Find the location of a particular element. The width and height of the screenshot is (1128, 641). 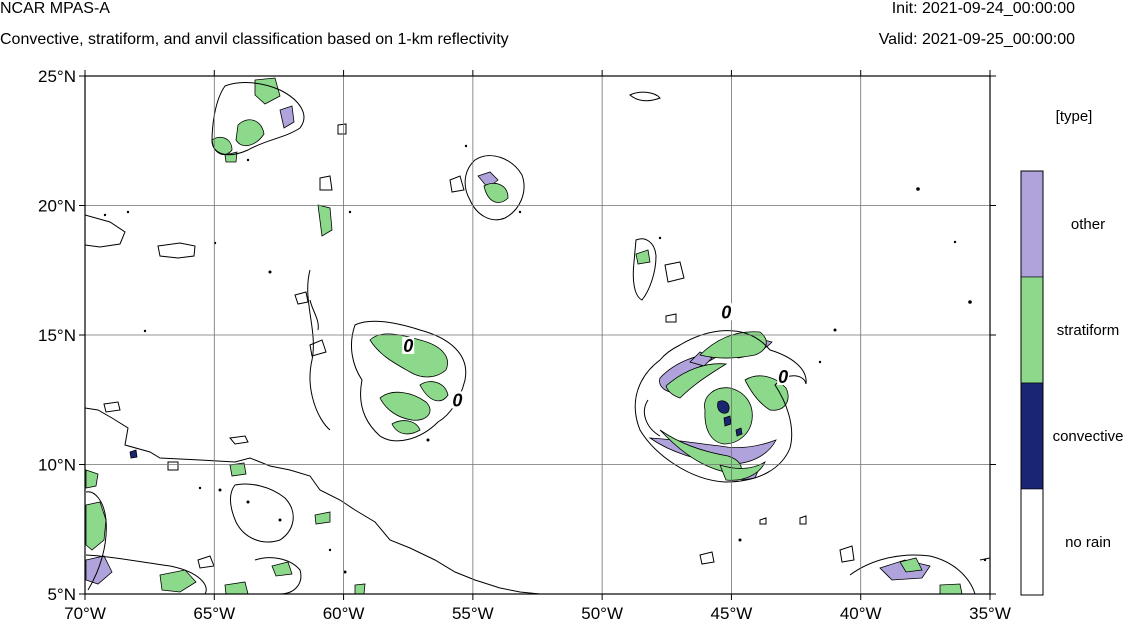

lon-tick-label: 35°W is located at coordinates (990, 613).